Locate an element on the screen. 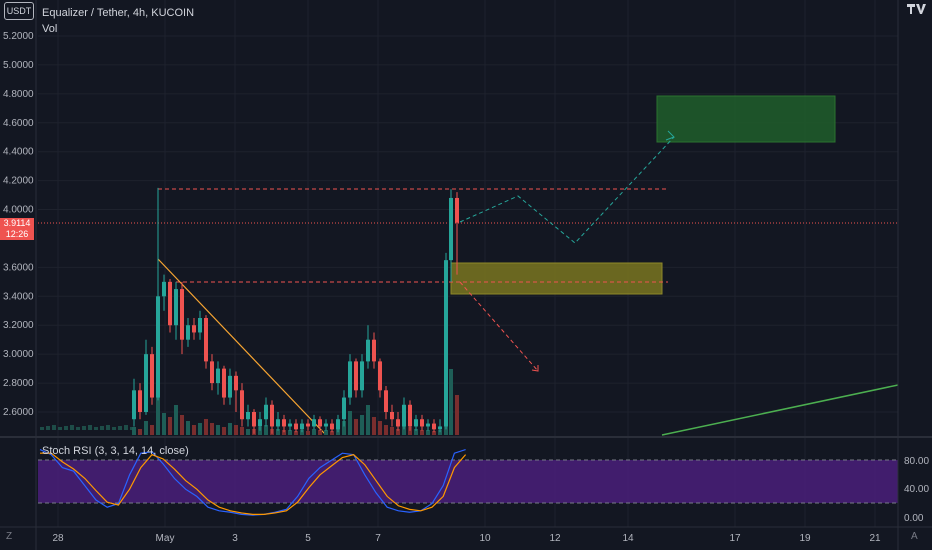  volume-label: Vol is located at coordinates (50, 29).